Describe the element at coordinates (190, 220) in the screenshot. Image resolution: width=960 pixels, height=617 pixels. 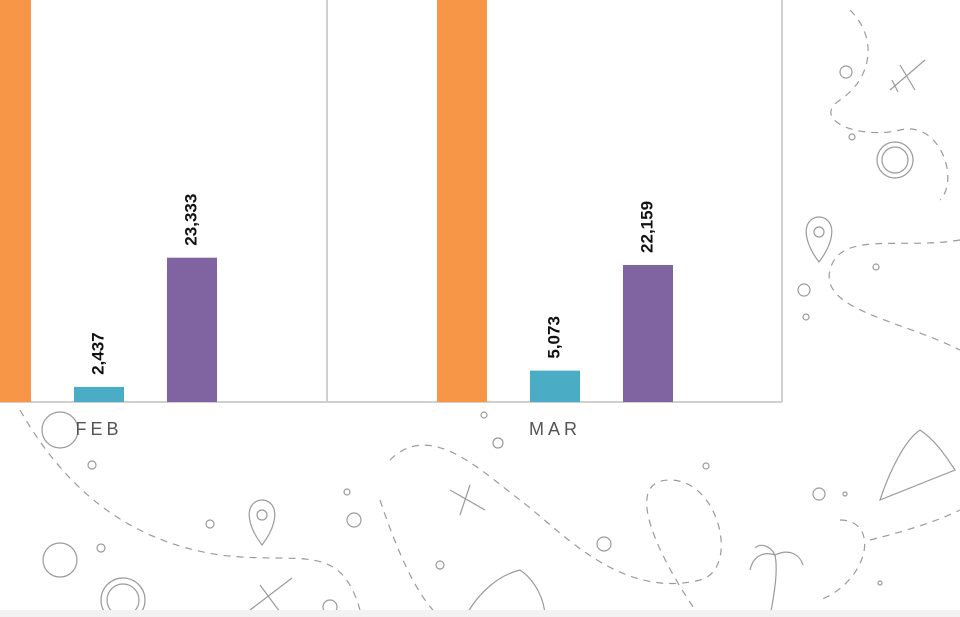
I see `value-label: 23,333` at that location.